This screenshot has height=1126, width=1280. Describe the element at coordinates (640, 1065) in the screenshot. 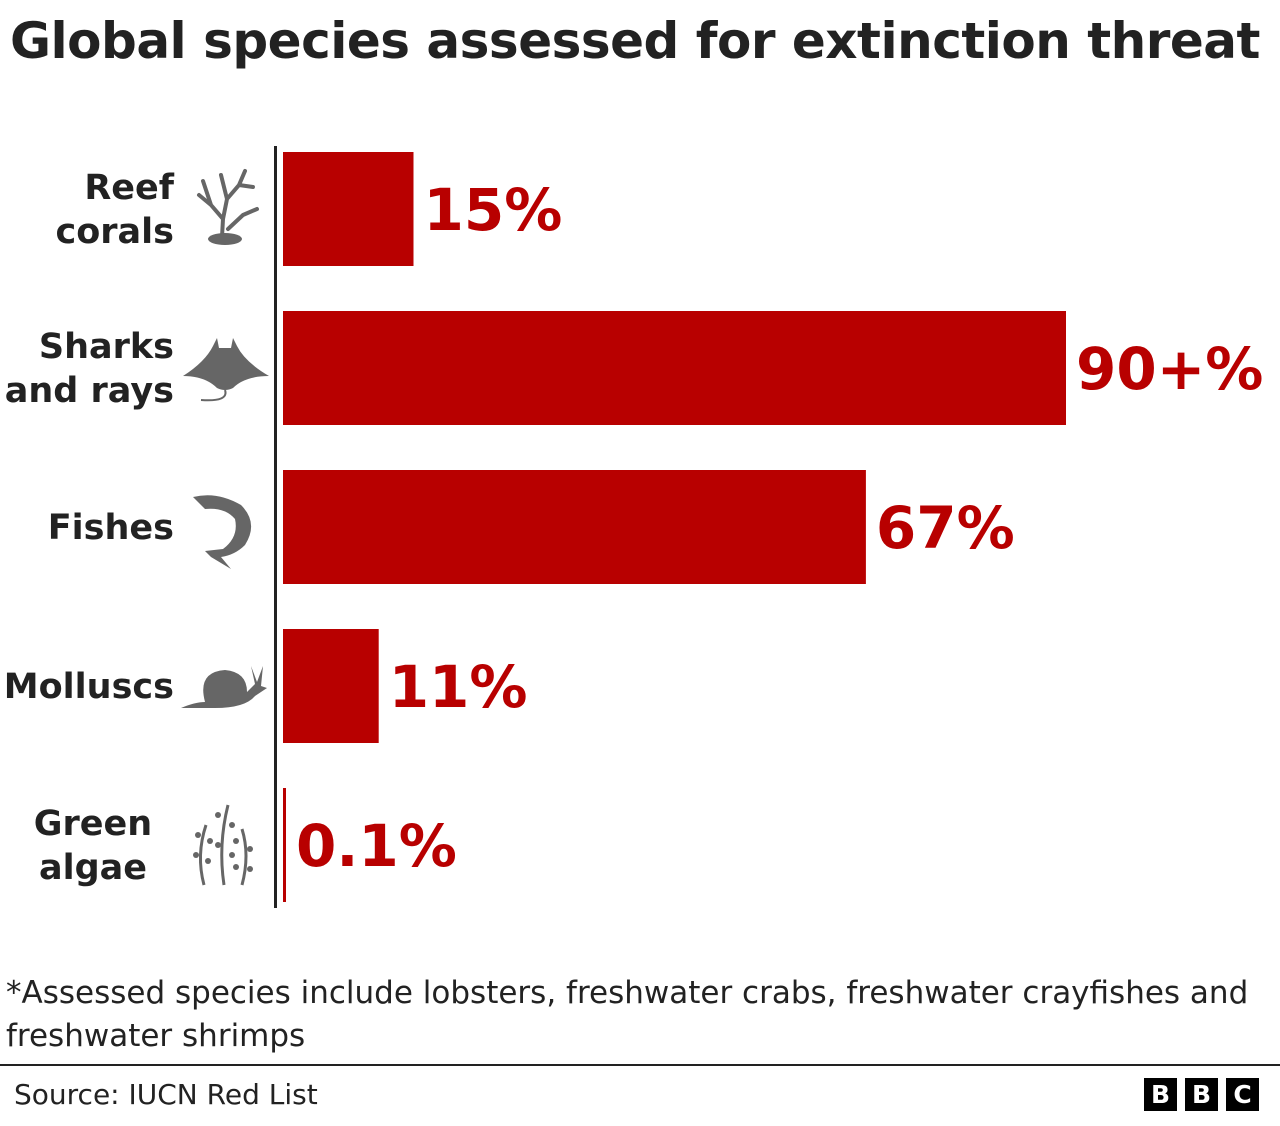

I see `divider` at that location.